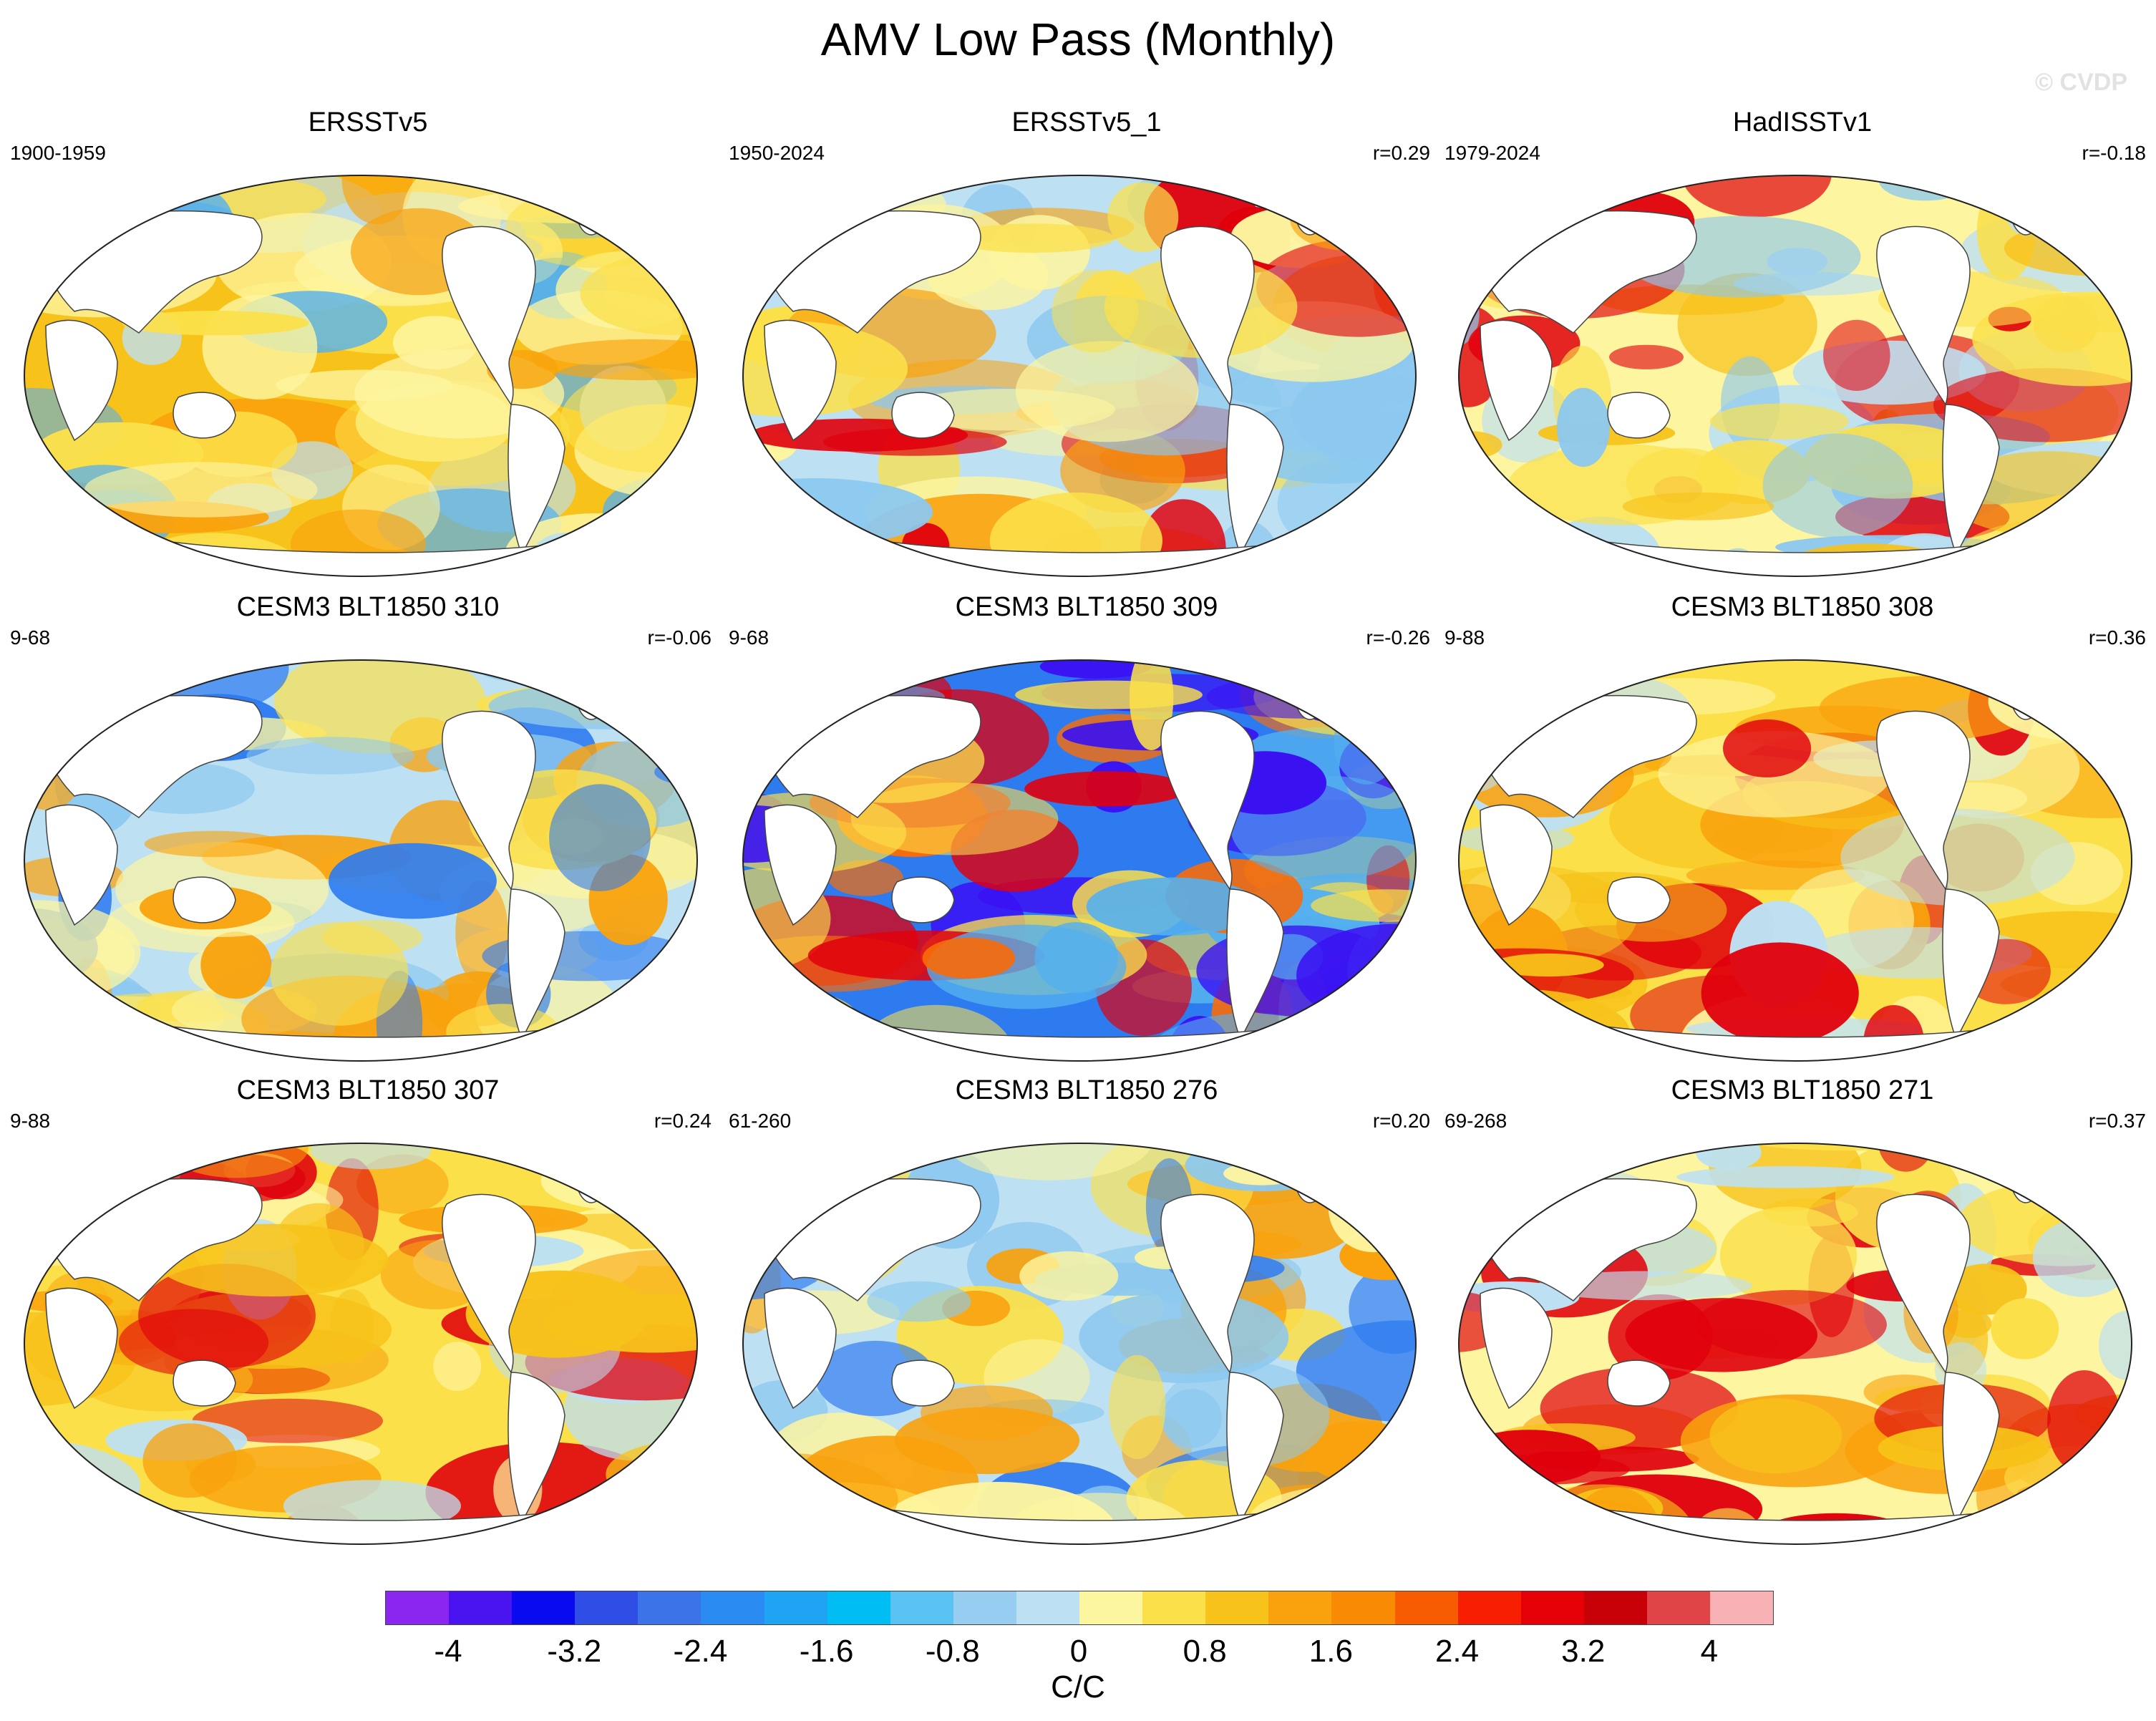  What do you see at coordinates (1457, 1651) in the screenshot?
I see `colorbar-tick-label: 2.4` at bounding box center [1457, 1651].